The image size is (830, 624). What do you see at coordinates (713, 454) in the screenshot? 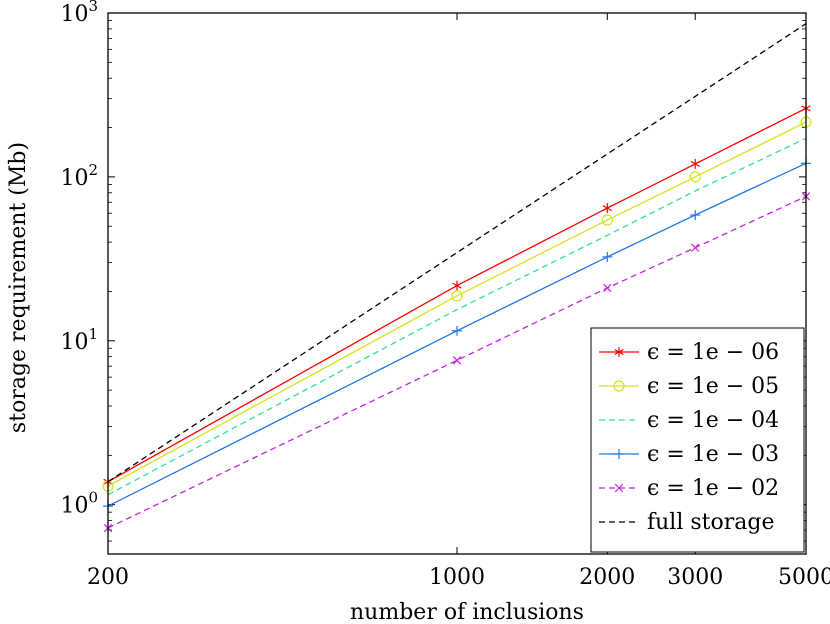
I see `legend-label: ϵ = 1e − 03` at bounding box center [713, 454].